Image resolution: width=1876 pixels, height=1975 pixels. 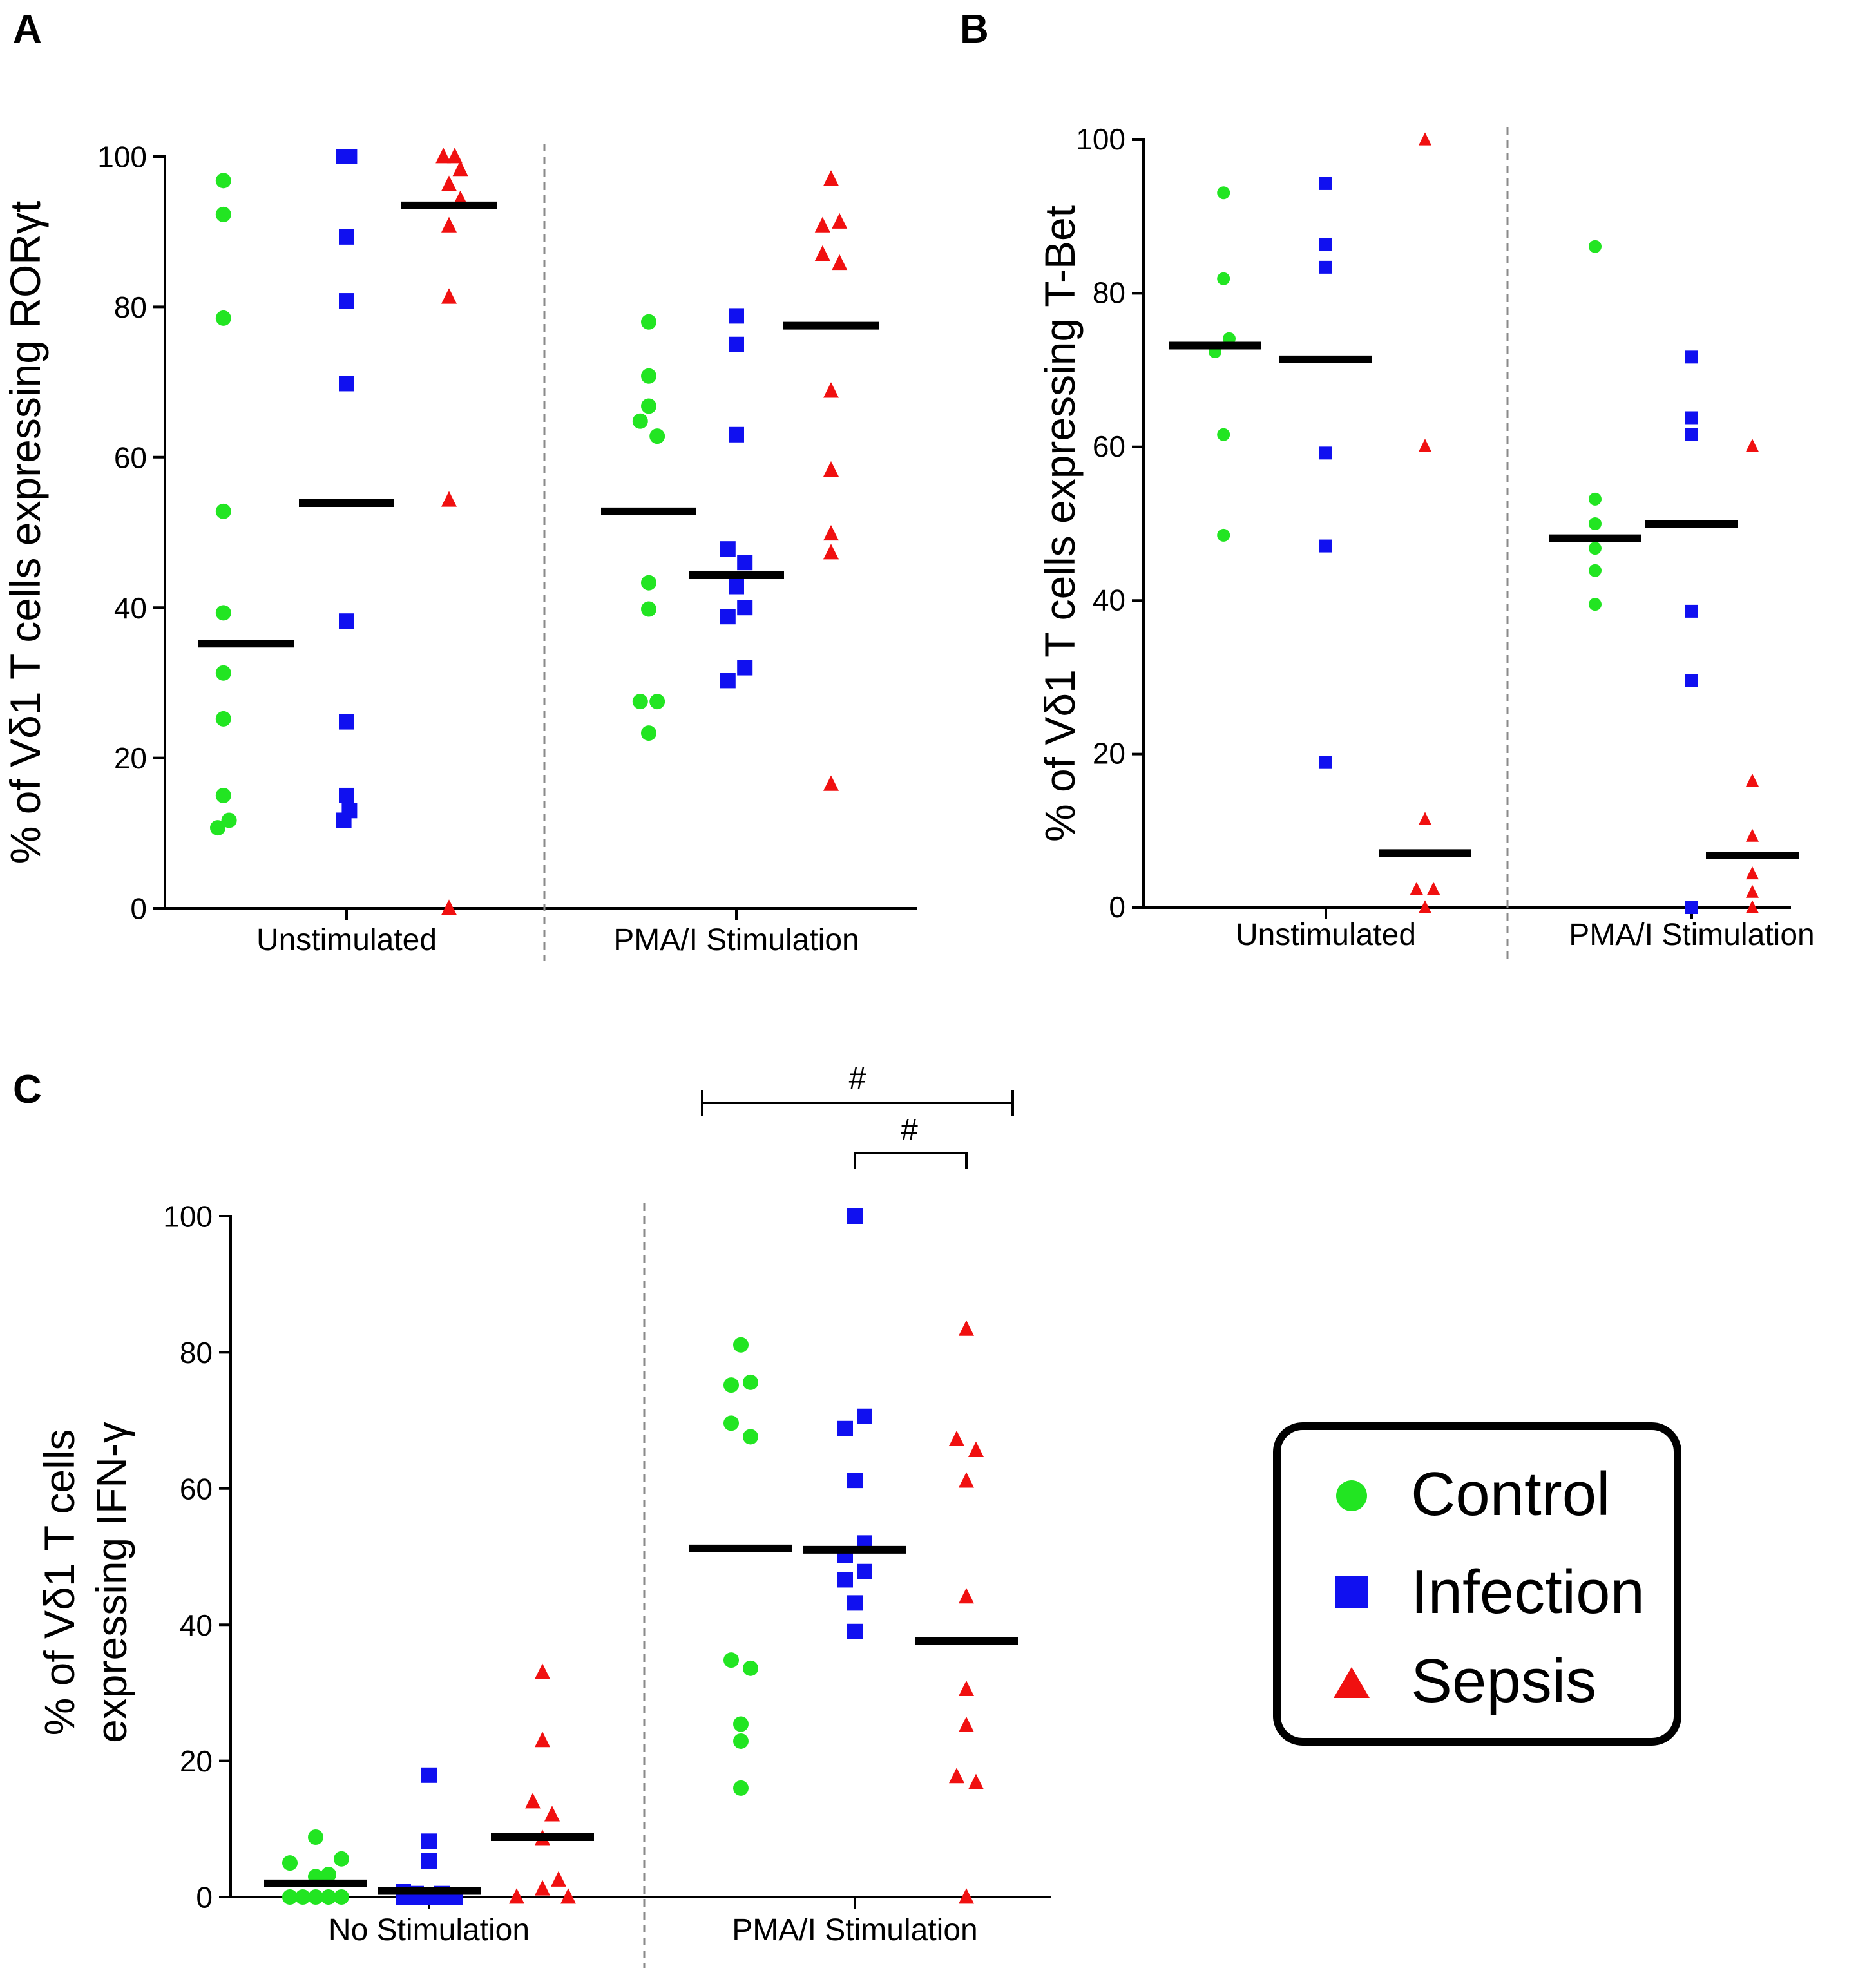 I want to click on legend-sepsis-marker, so click(x=1352, y=1682).